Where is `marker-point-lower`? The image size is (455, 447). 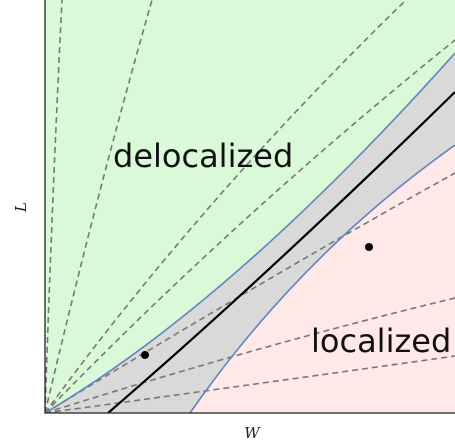 marker-point-lower is located at coordinates (145, 355).